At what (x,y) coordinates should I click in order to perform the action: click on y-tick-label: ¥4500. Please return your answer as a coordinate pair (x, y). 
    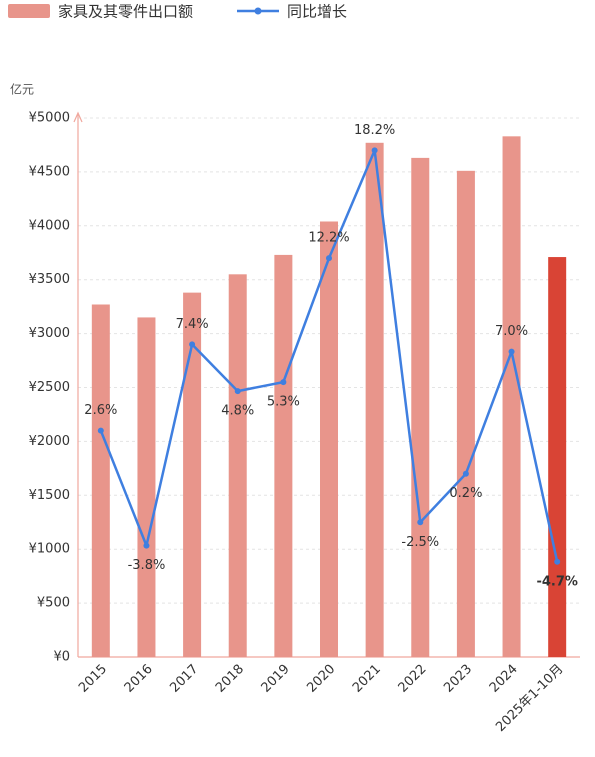
    Looking at the image, I should click on (49, 171).